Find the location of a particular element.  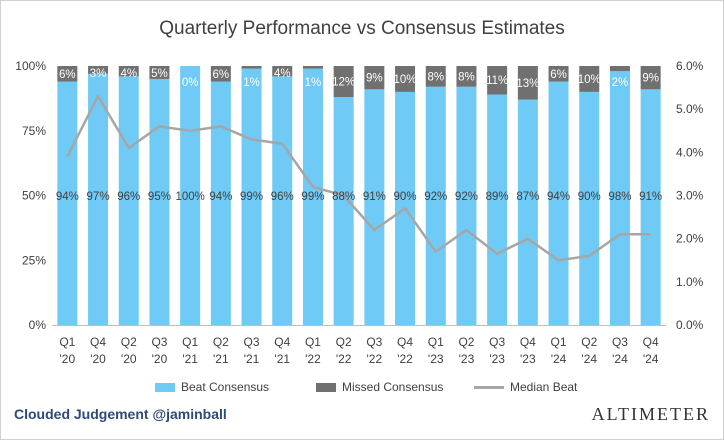

bar-missed-label: 10% is located at coordinates (589, 80).